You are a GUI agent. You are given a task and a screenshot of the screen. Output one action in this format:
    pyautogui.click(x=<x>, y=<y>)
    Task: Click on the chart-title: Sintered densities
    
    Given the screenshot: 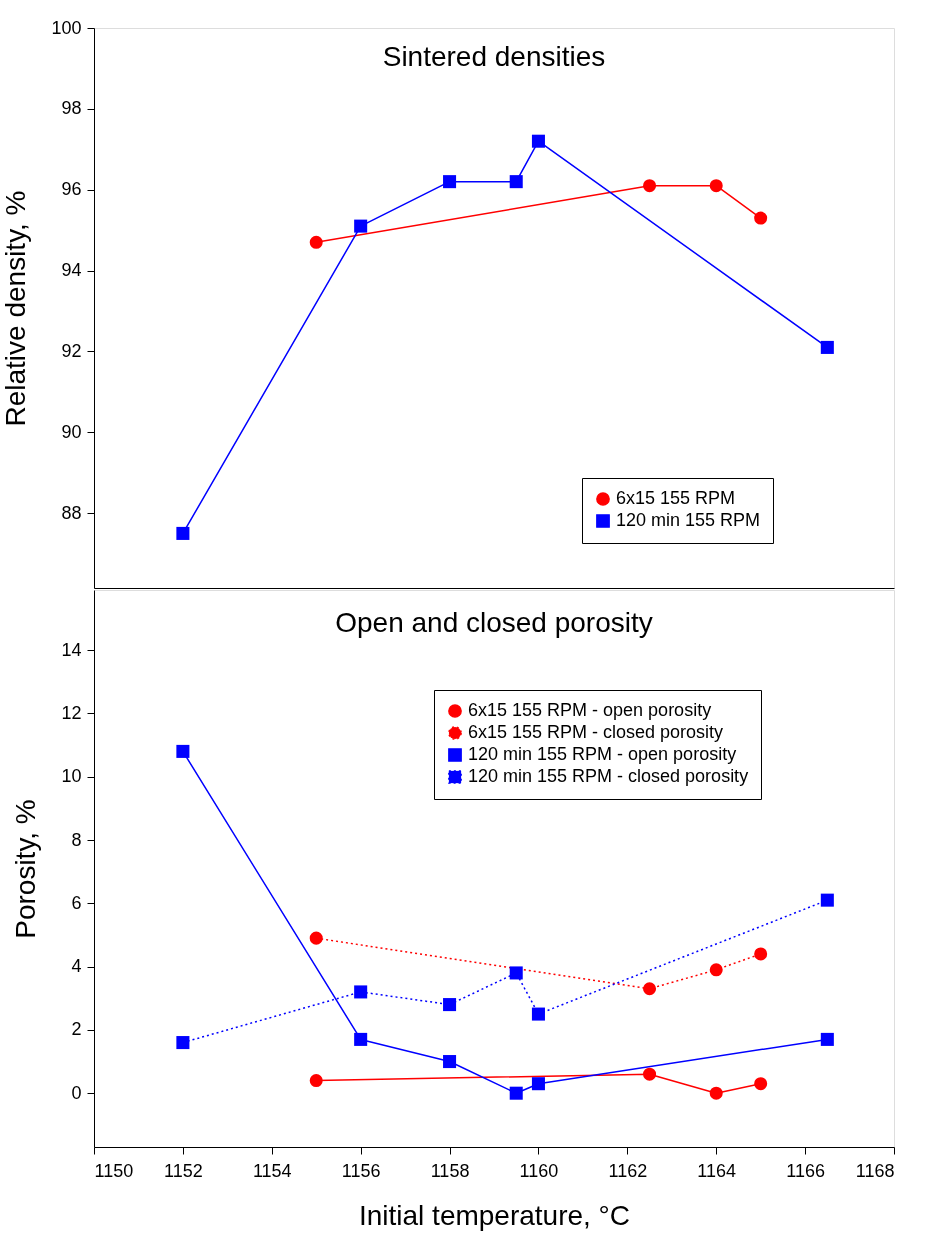 What is the action you would take?
    pyautogui.click(x=494, y=56)
    